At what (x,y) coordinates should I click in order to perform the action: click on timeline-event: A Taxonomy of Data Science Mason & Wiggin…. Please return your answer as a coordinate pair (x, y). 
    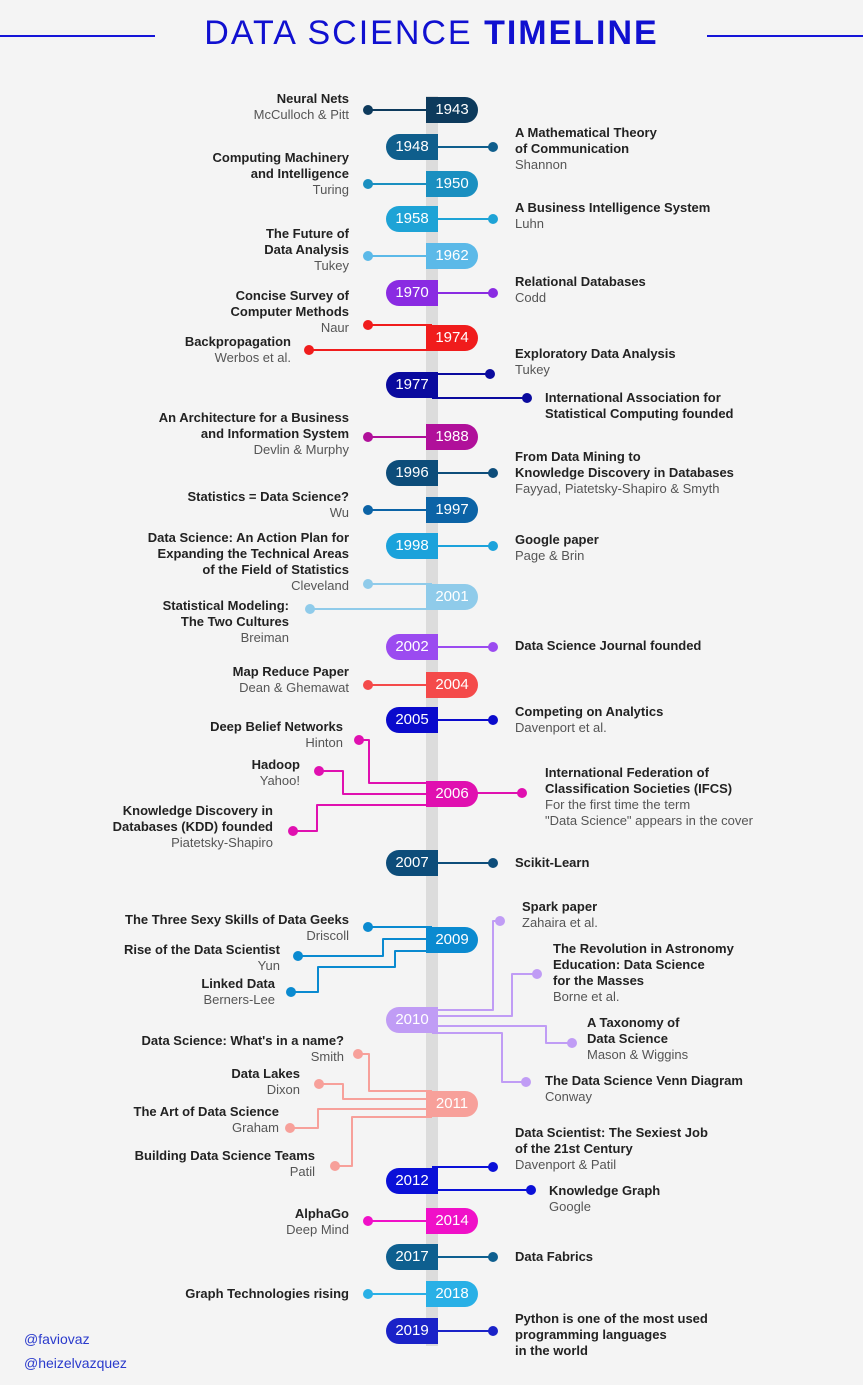
    Looking at the image, I should click on (637, 1039).